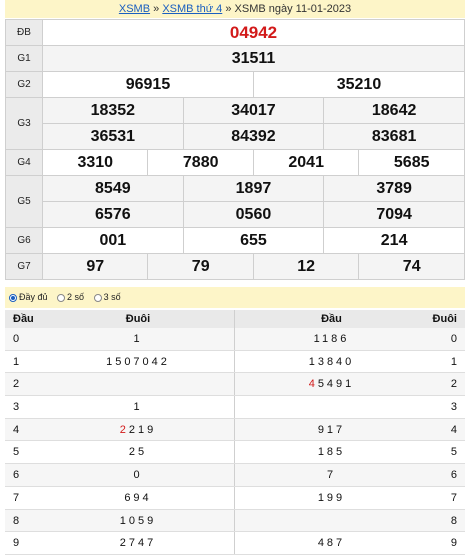 This screenshot has width=470, height=557. What do you see at coordinates (24, 201) in the screenshot?
I see `prize-label-g5: G5` at bounding box center [24, 201].